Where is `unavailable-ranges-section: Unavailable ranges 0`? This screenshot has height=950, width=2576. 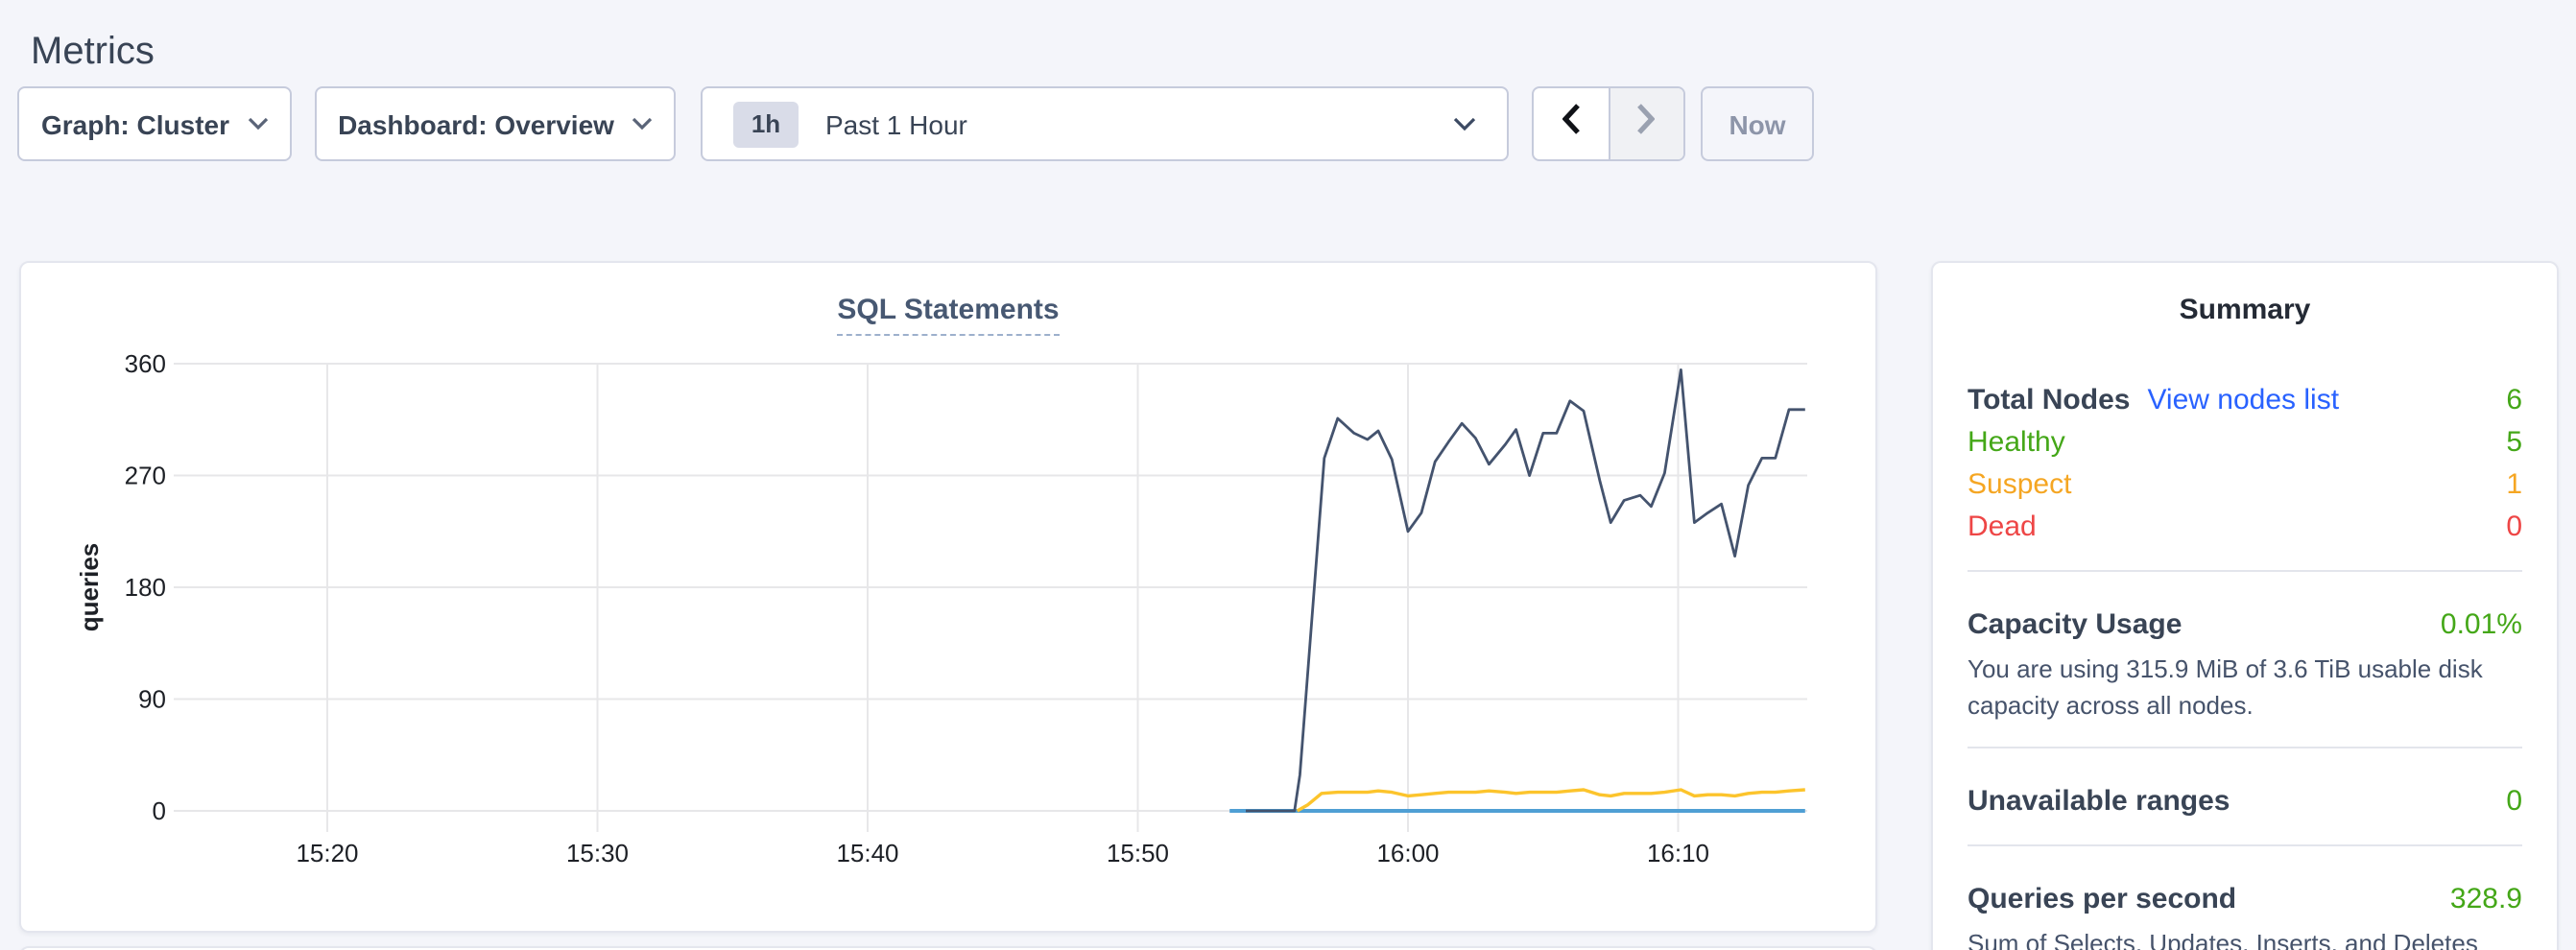 unavailable-ranges-section: Unavailable ranges 0 is located at coordinates (2245, 796).